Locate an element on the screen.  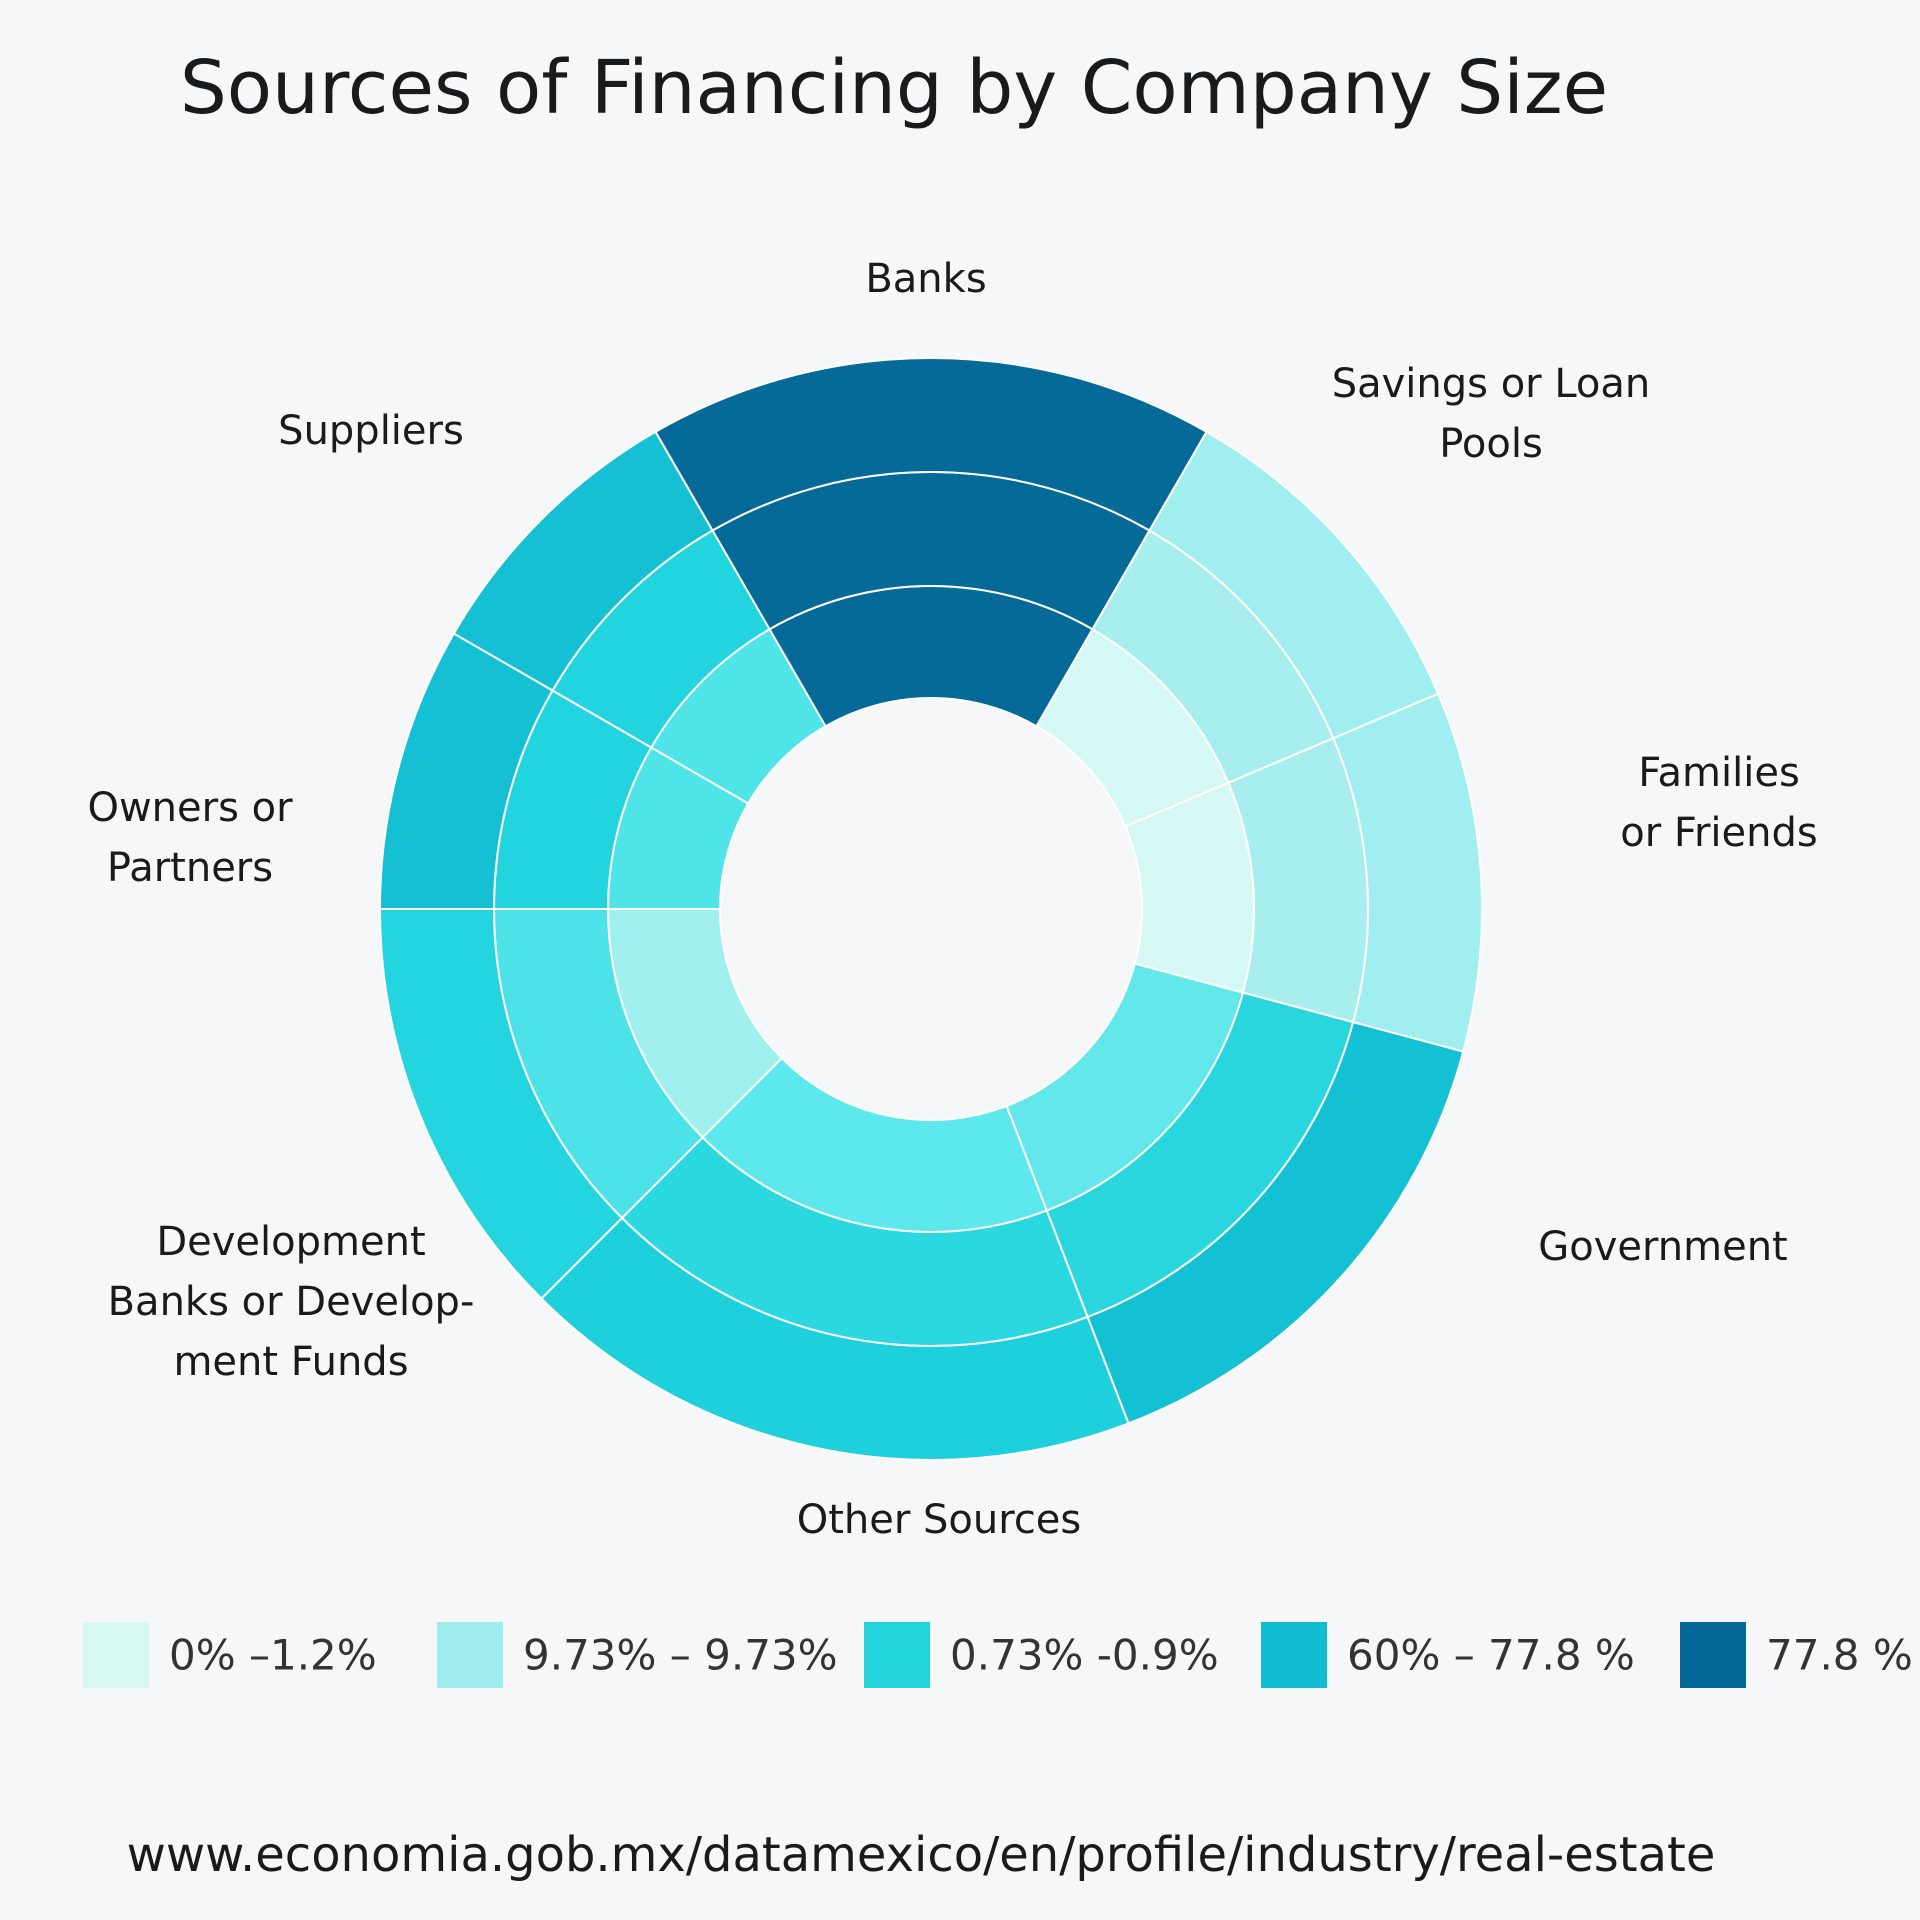
category-label: Suppliers is located at coordinates (371, 431).